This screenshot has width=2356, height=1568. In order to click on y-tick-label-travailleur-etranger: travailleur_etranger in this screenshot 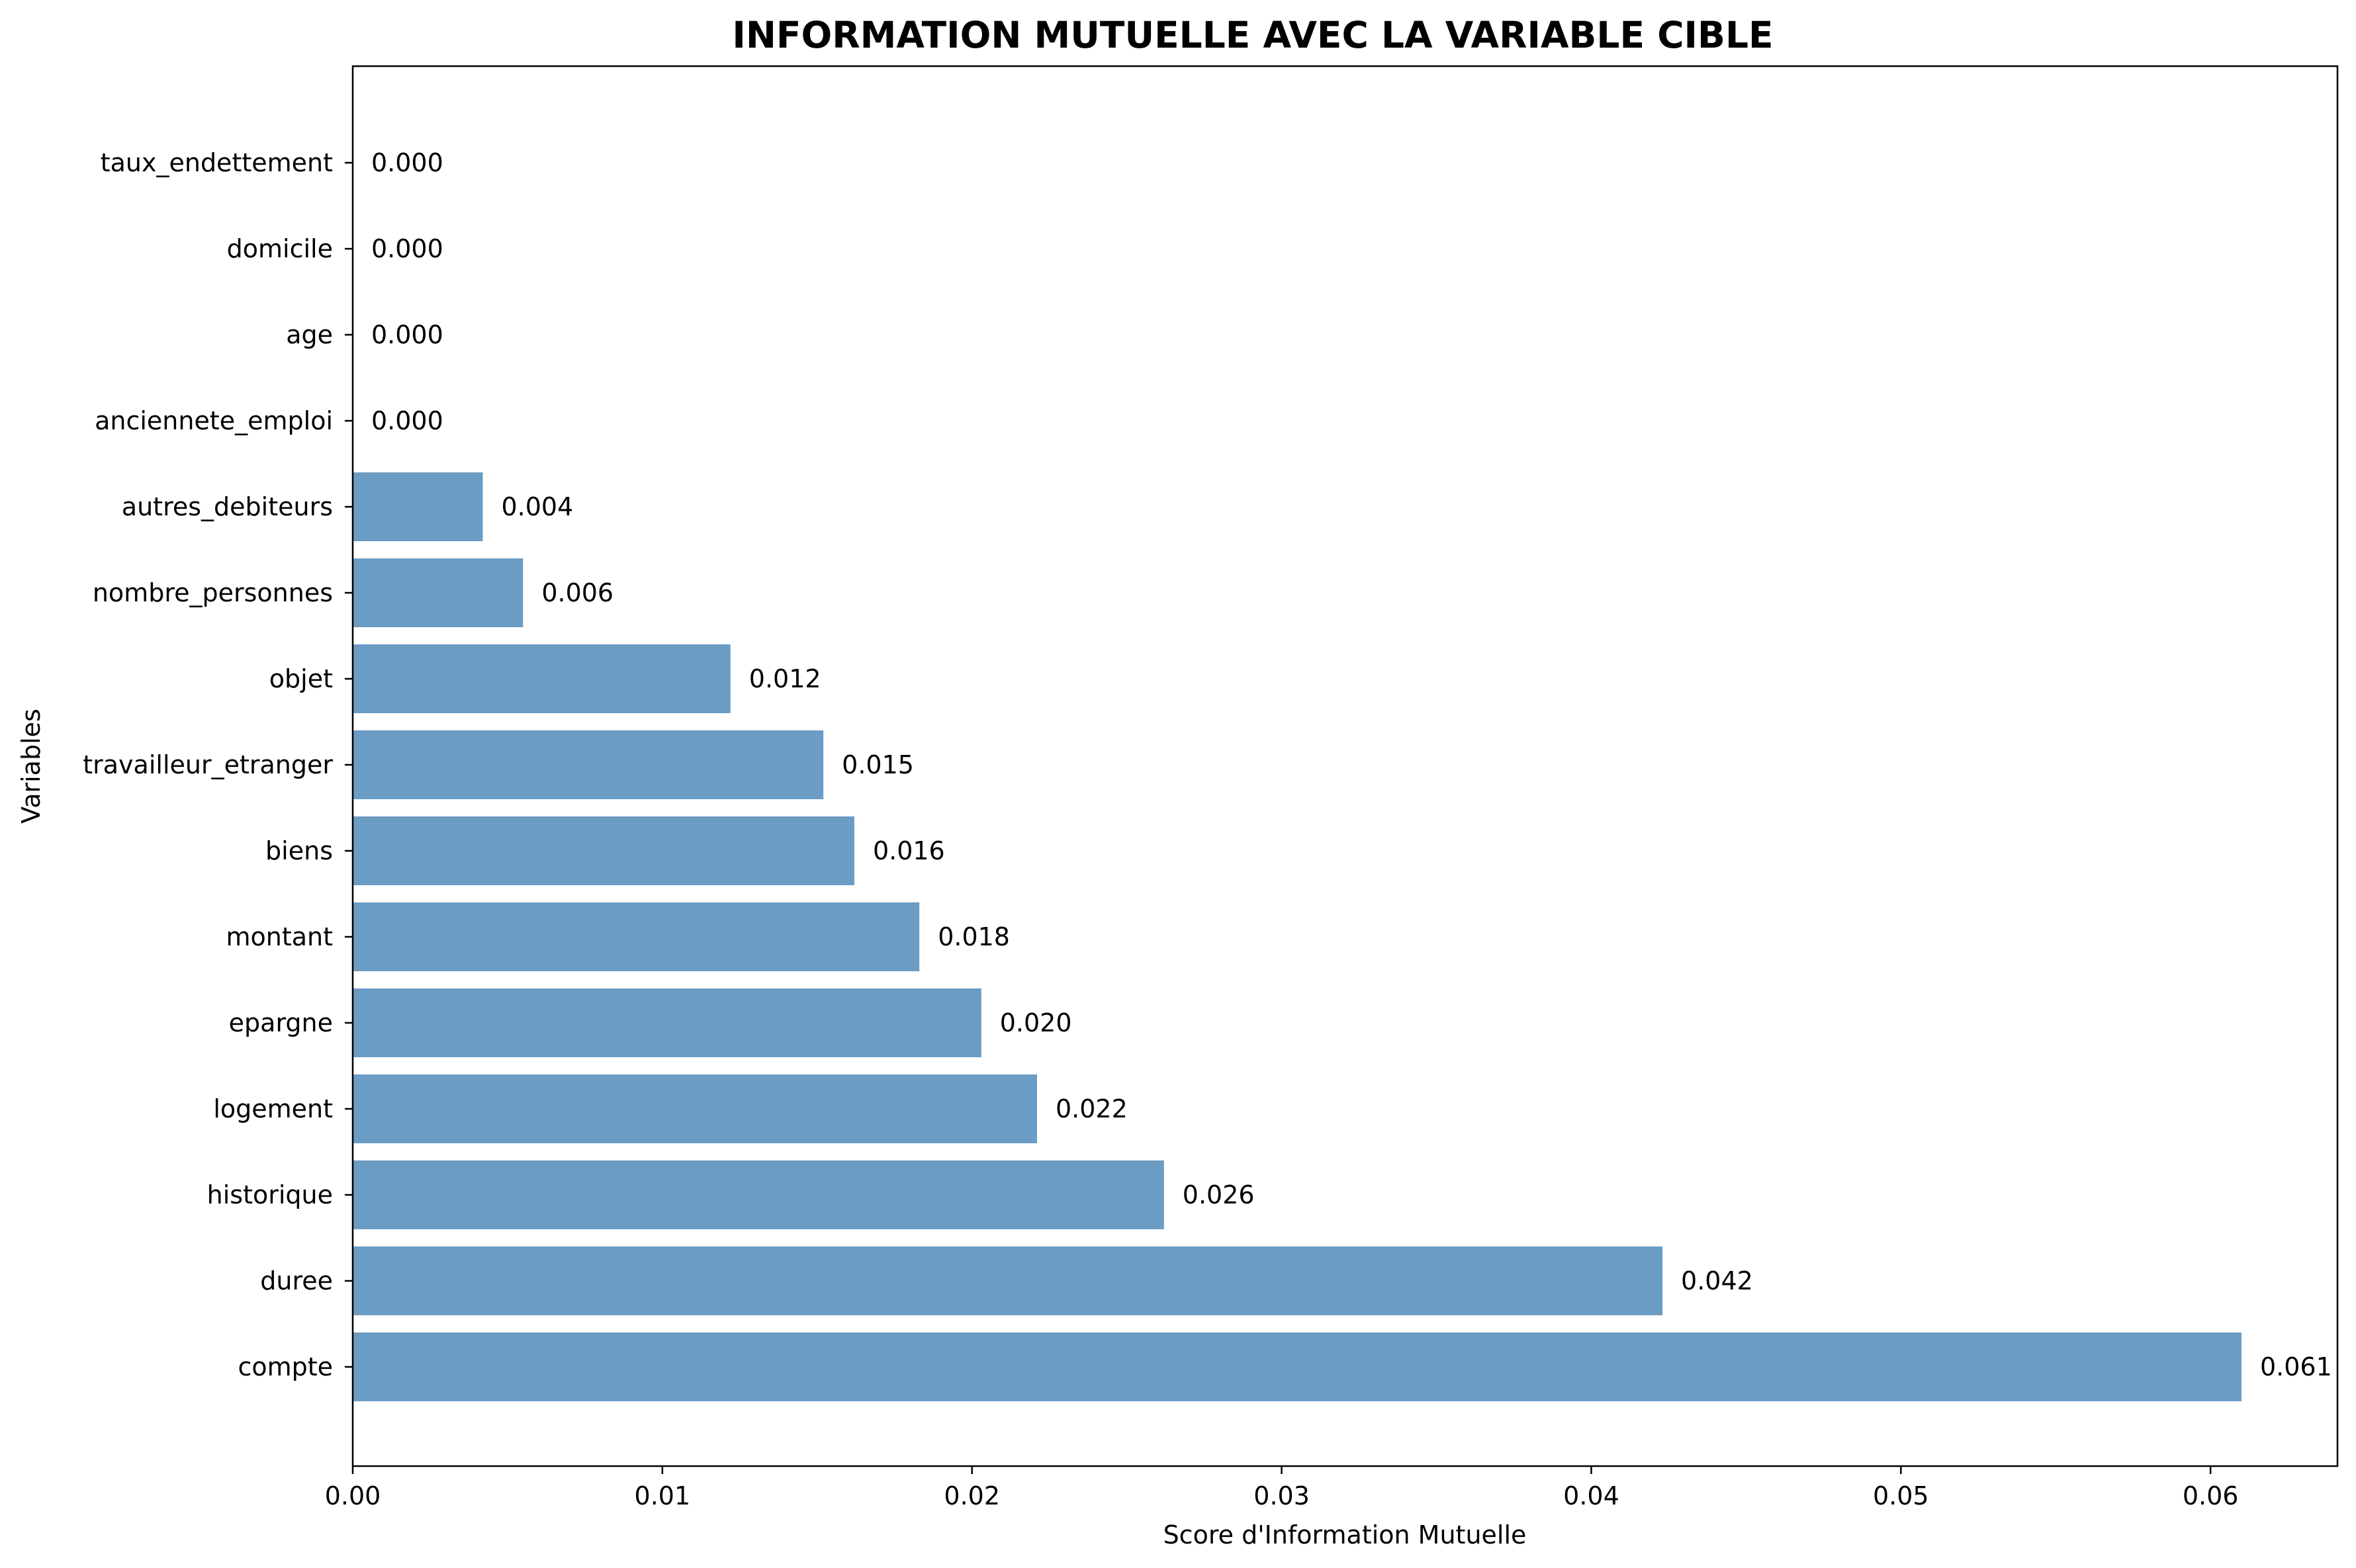, I will do `click(208, 764)`.